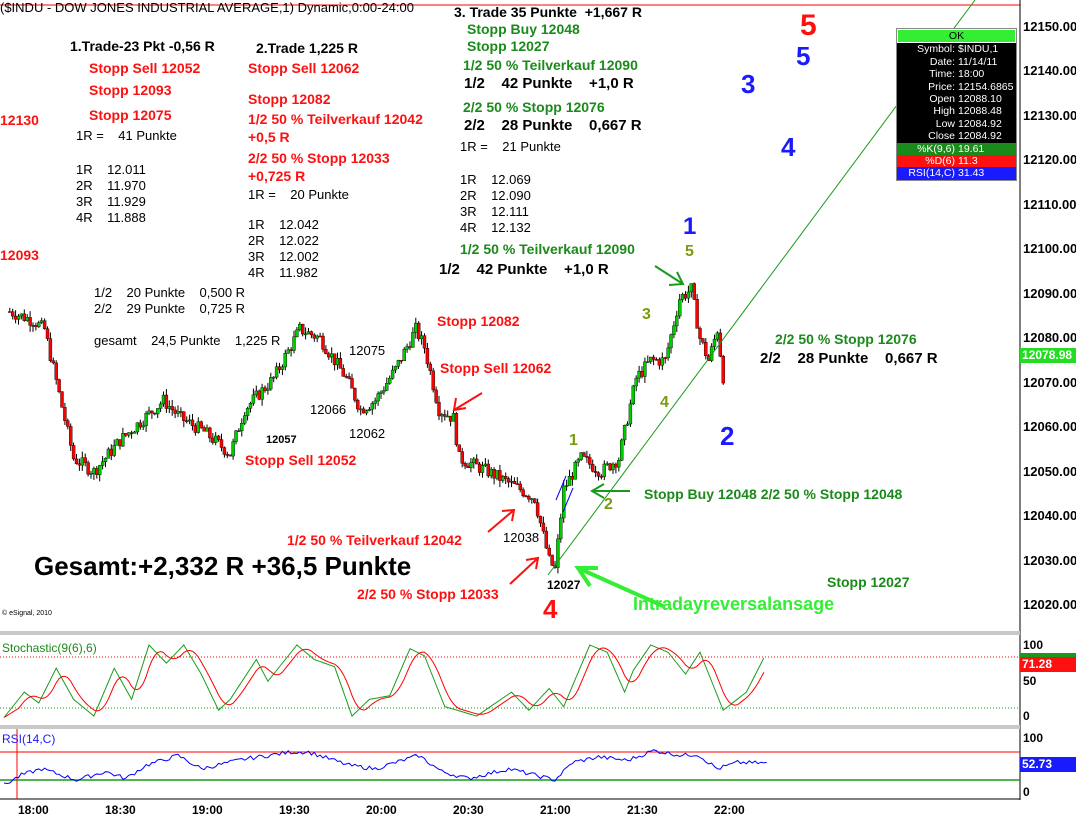 The width and height of the screenshot is (1076, 820). What do you see at coordinates (978, 61) in the screenshot?
I see `info-value: 11/14/11` at bounding box center [978, 61].